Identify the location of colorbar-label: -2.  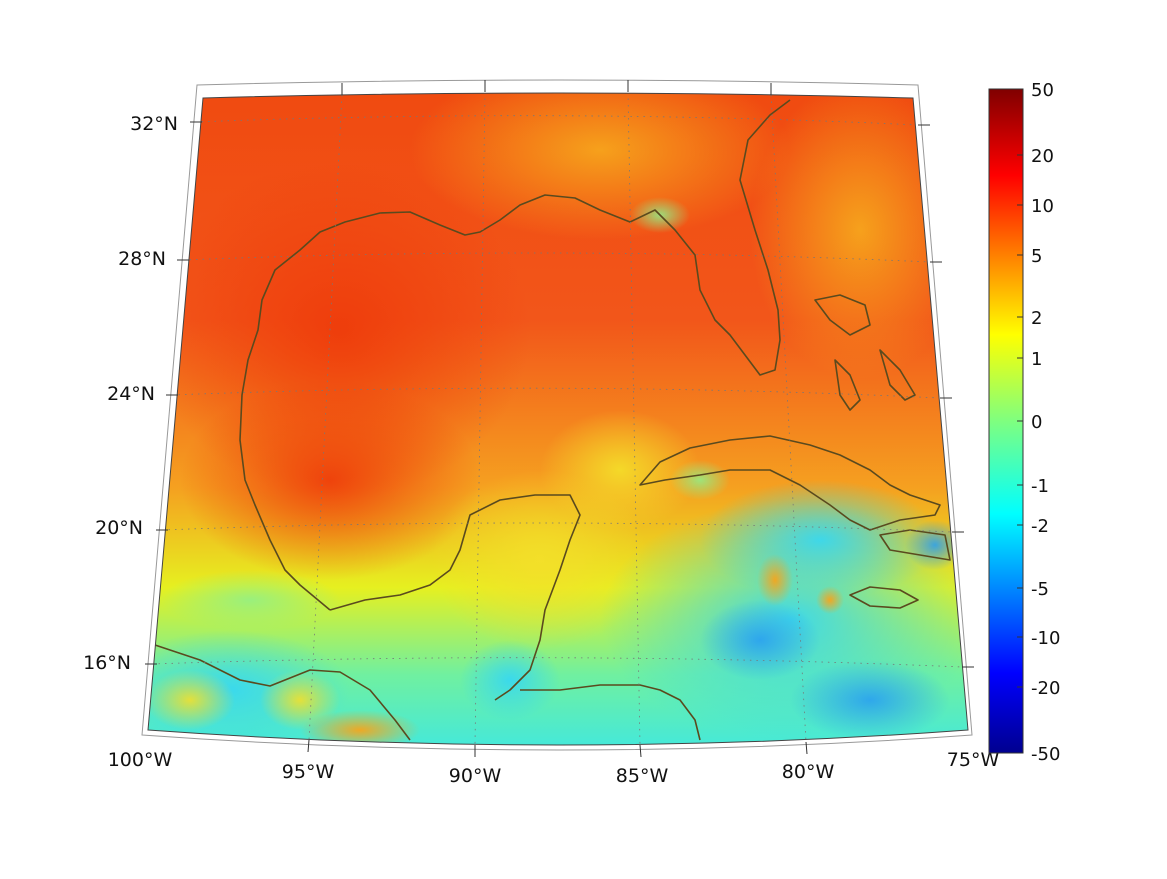
(1040, 526).